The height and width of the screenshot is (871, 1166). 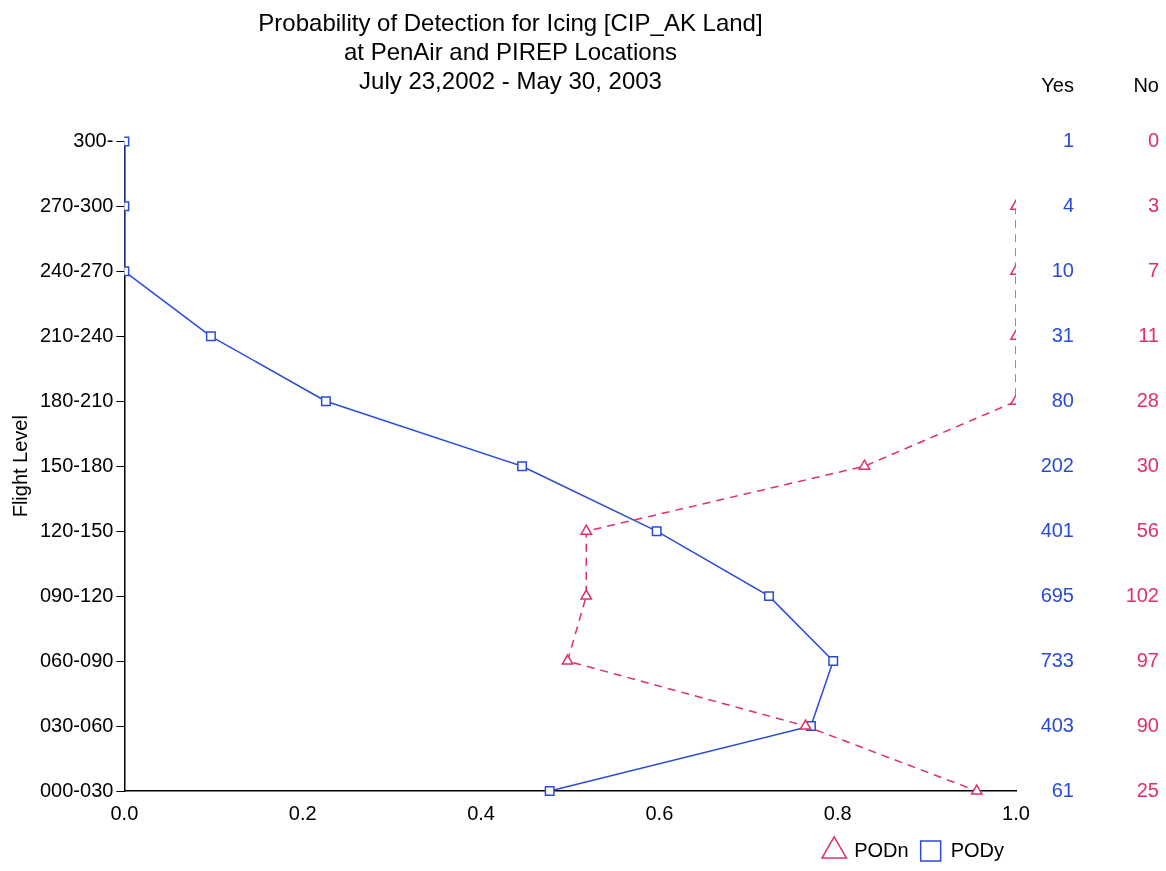 I want to click on text: 30, so click(x=1147, y=464).